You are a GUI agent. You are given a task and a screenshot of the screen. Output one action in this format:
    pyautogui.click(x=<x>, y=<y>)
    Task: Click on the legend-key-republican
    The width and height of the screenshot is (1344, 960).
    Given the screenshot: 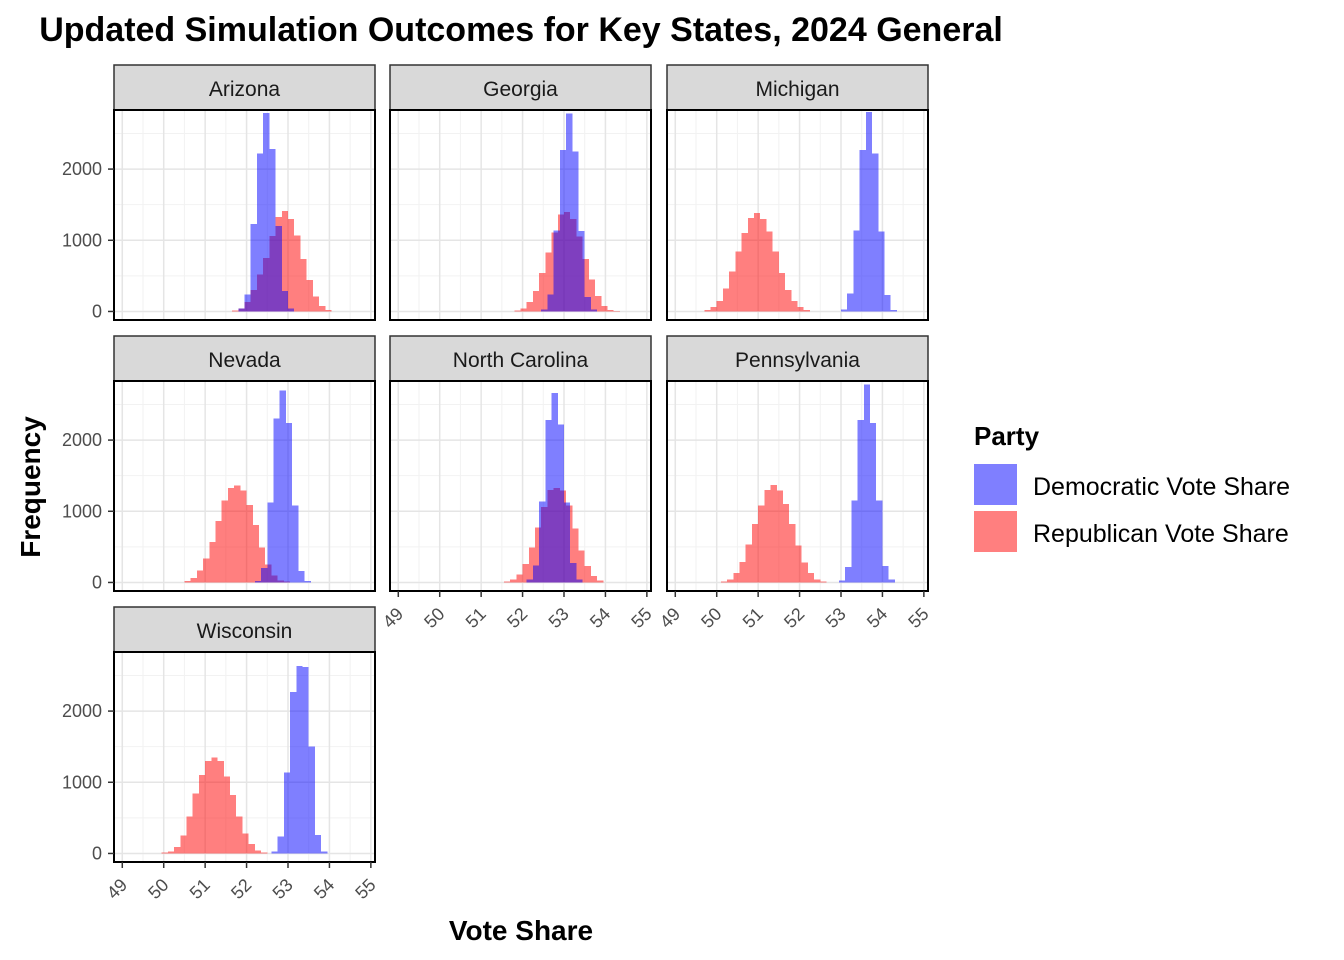 What is the action you would take?
    pyautogui.click(x=995, y=531)
    